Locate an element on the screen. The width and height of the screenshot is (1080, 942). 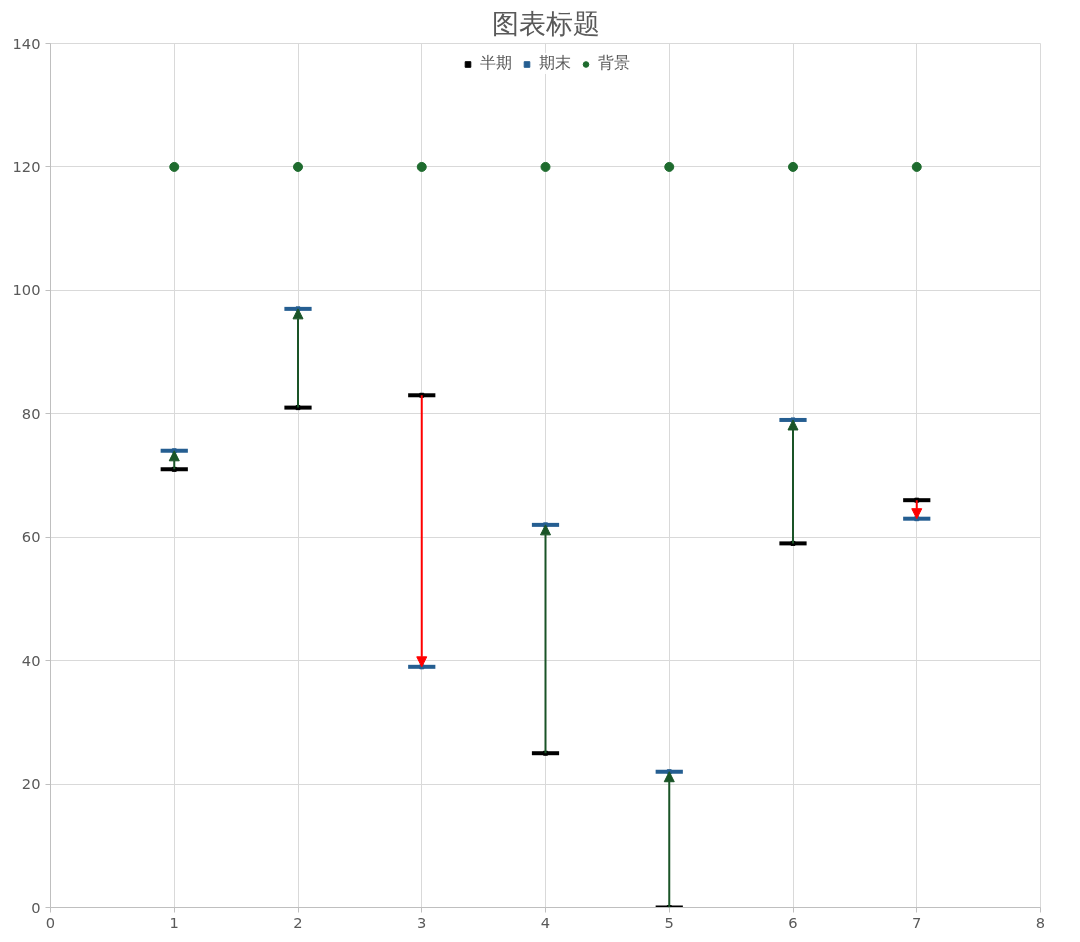
y-tick-label: 40 is located at coordinates (31, 660).